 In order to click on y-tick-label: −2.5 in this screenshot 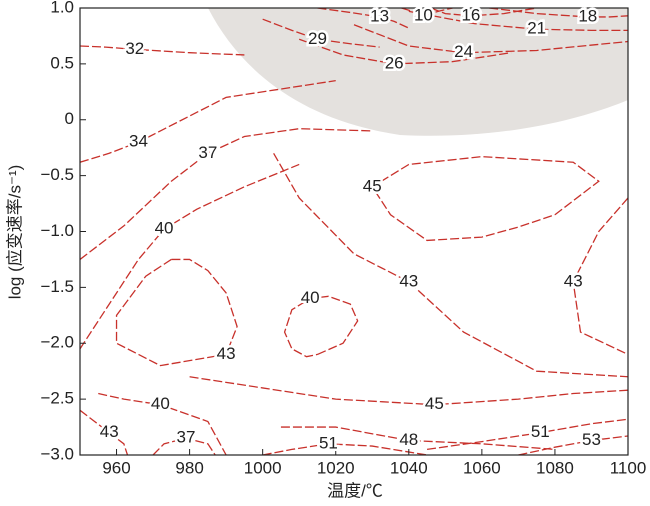, I will do `click(57, 398)`.